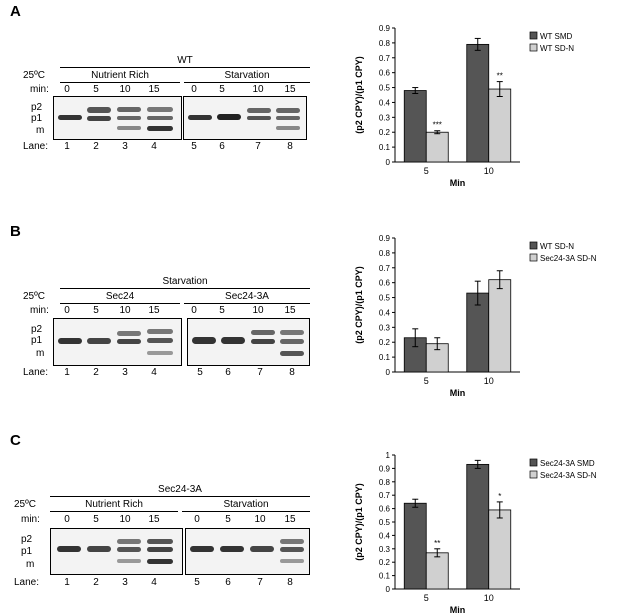 The height and width of the screenshot is (616, 617). Describe the element at coordinates (40, 353) in the screenshot. I see `band-label-b-m: m` at that location.